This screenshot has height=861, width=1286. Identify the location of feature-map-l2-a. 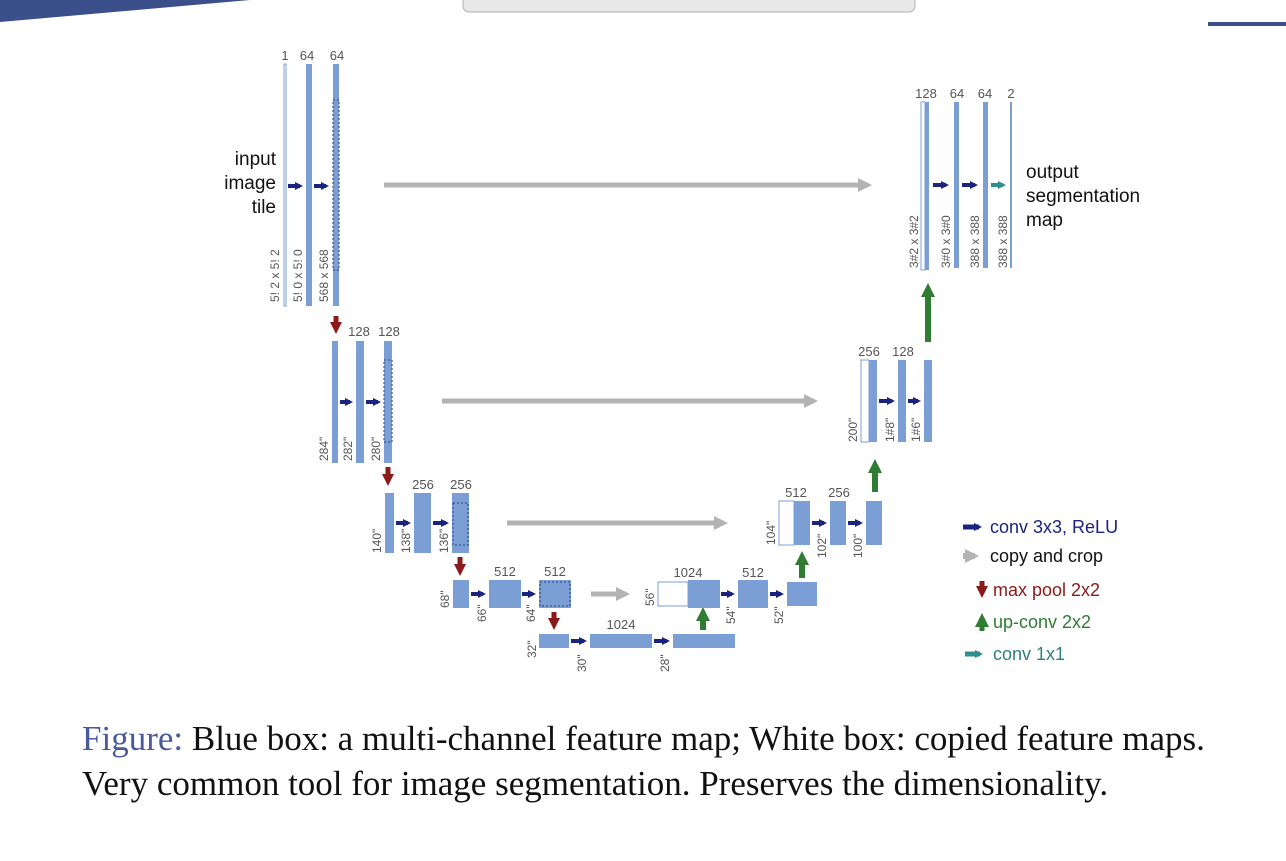
(335, 402).